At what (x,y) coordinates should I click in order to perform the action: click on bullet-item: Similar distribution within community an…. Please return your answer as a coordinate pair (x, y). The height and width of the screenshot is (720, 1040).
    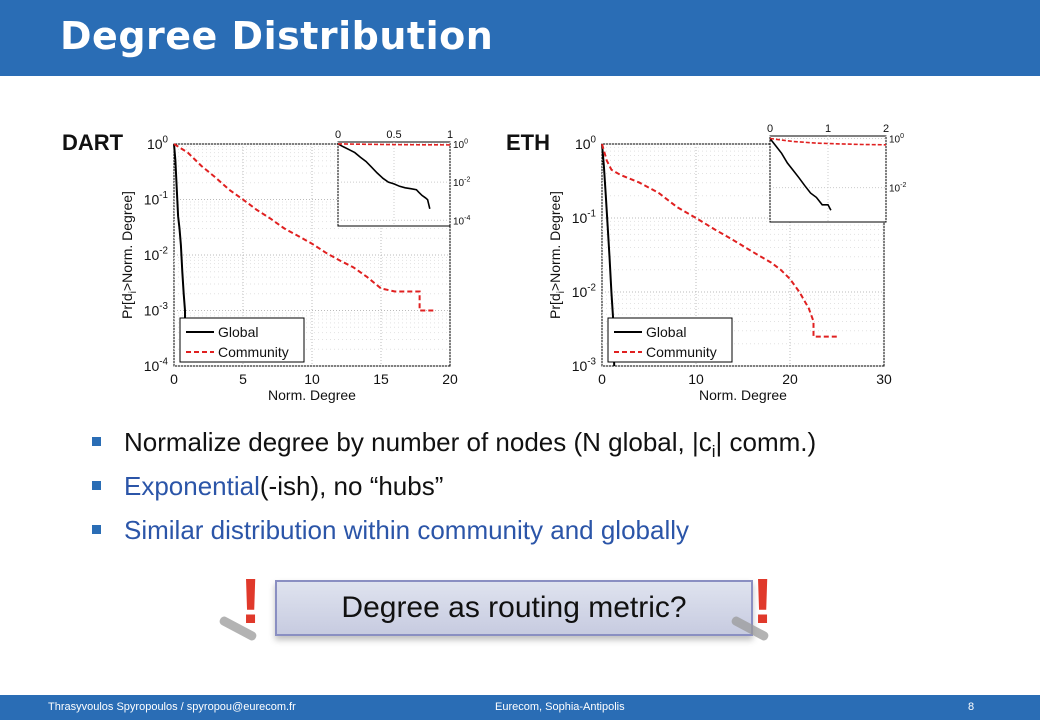
    Looking at the image, I should click on (557, 530).